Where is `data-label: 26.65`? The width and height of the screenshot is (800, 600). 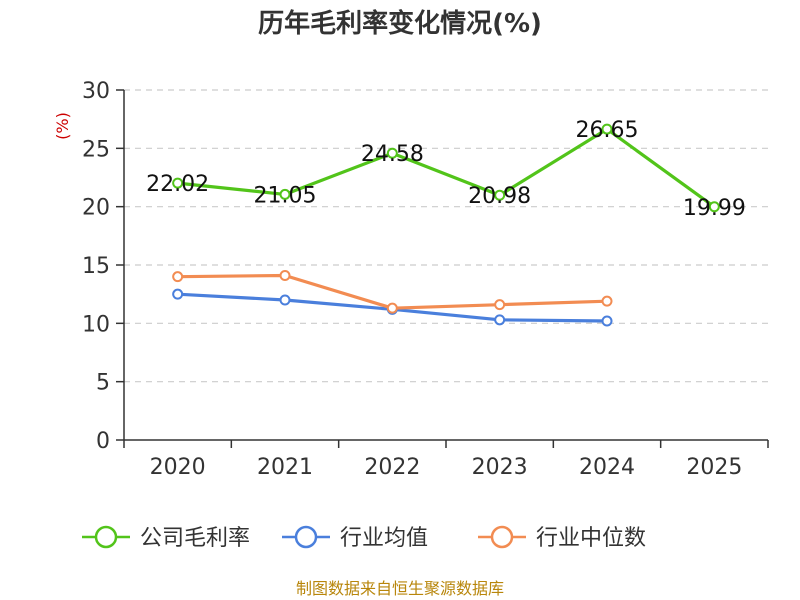 data-label: 26.65 is located at coordinates (607, 130).